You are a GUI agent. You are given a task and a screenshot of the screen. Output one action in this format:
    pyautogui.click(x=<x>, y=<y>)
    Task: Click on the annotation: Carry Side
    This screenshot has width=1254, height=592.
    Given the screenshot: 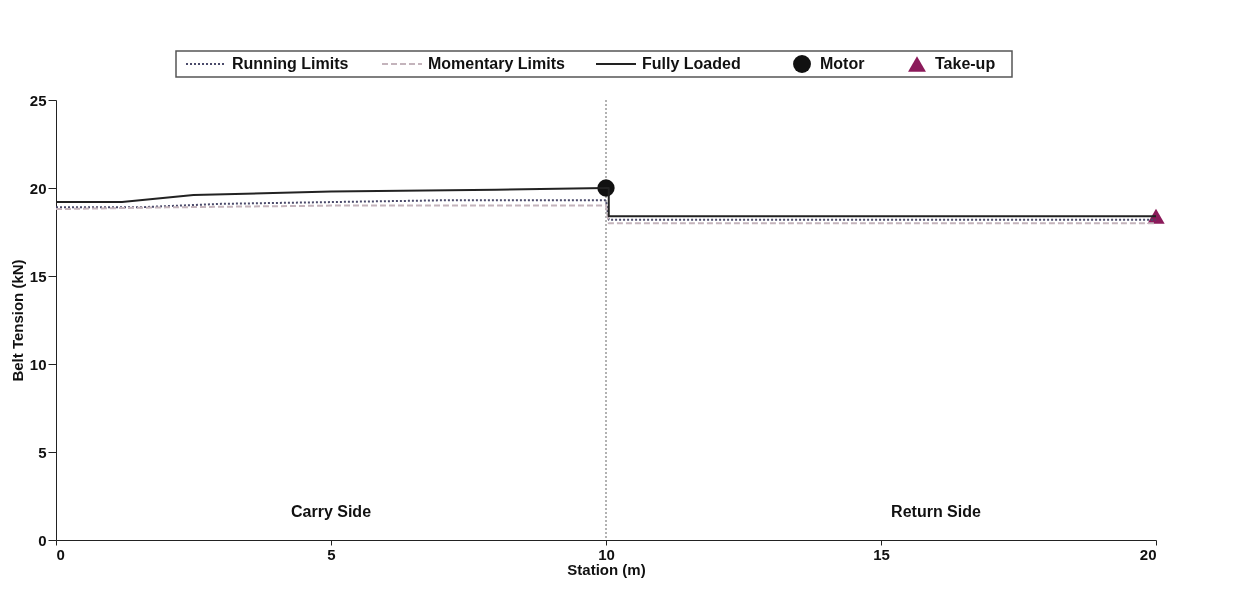 What is the action you would take?
    pyautogui.click(x=331, y=511)
    